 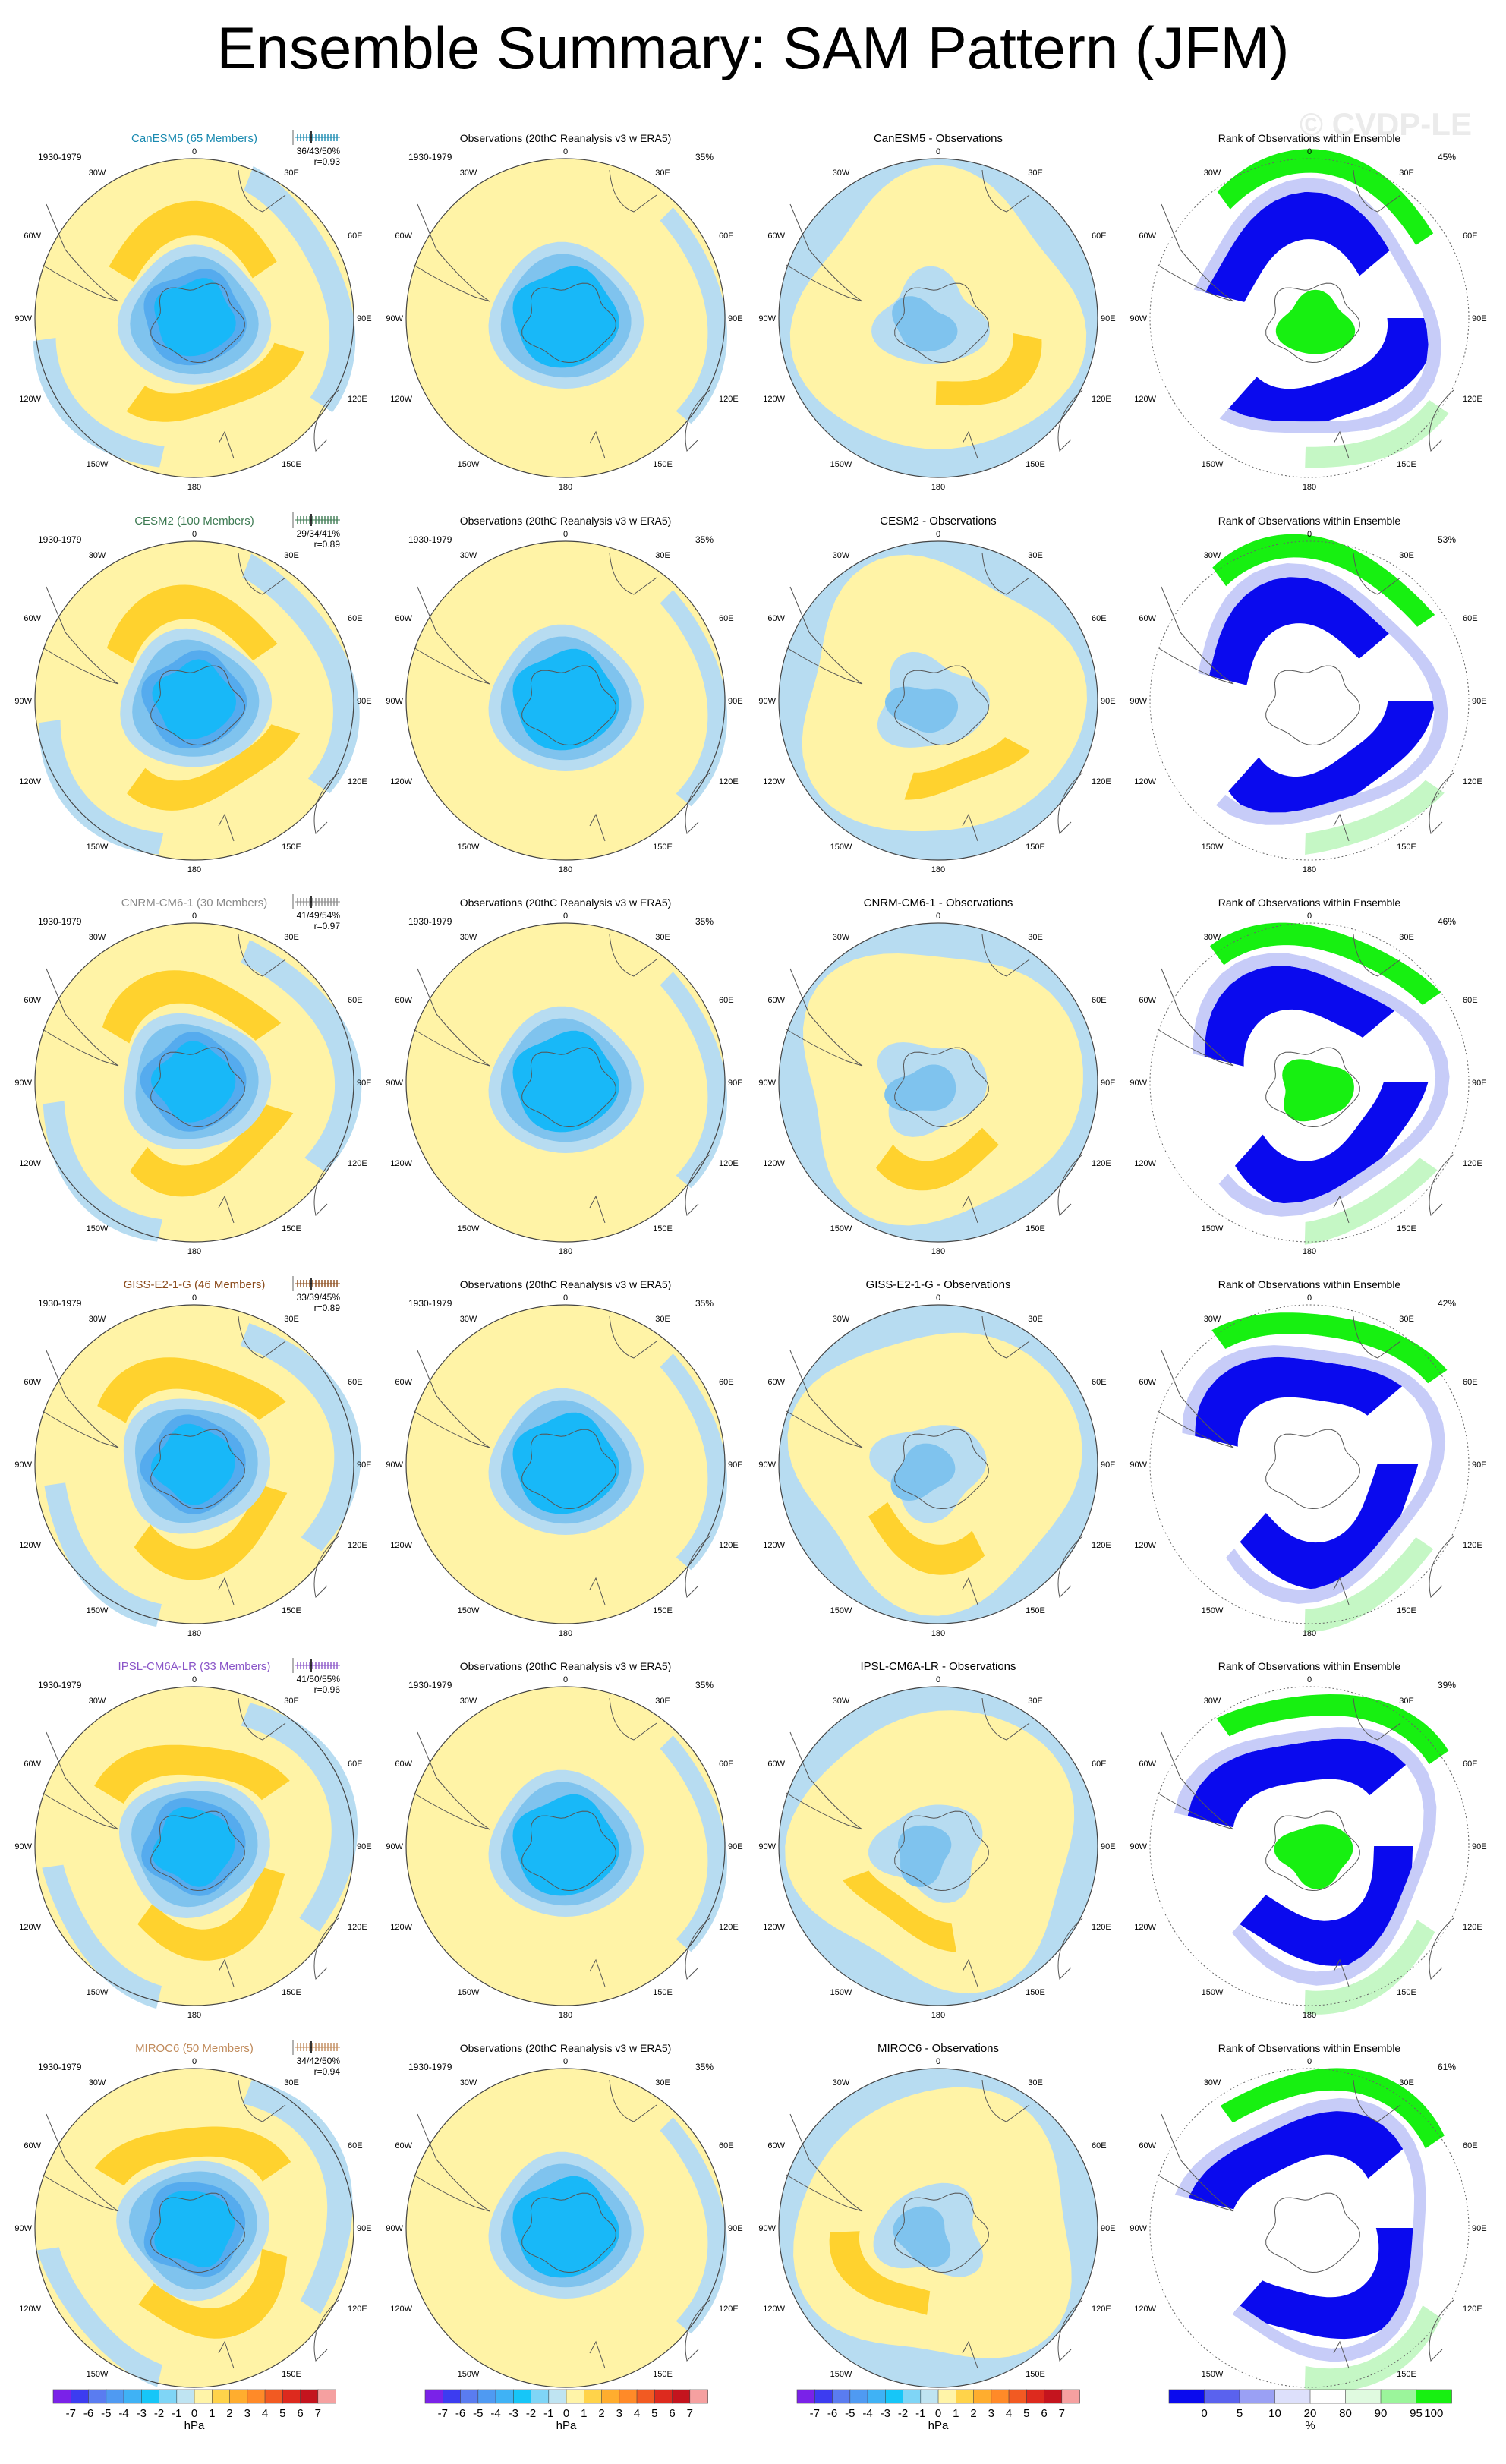 I want to click on rank-pct: 46%, so click(x=1447, y=921).